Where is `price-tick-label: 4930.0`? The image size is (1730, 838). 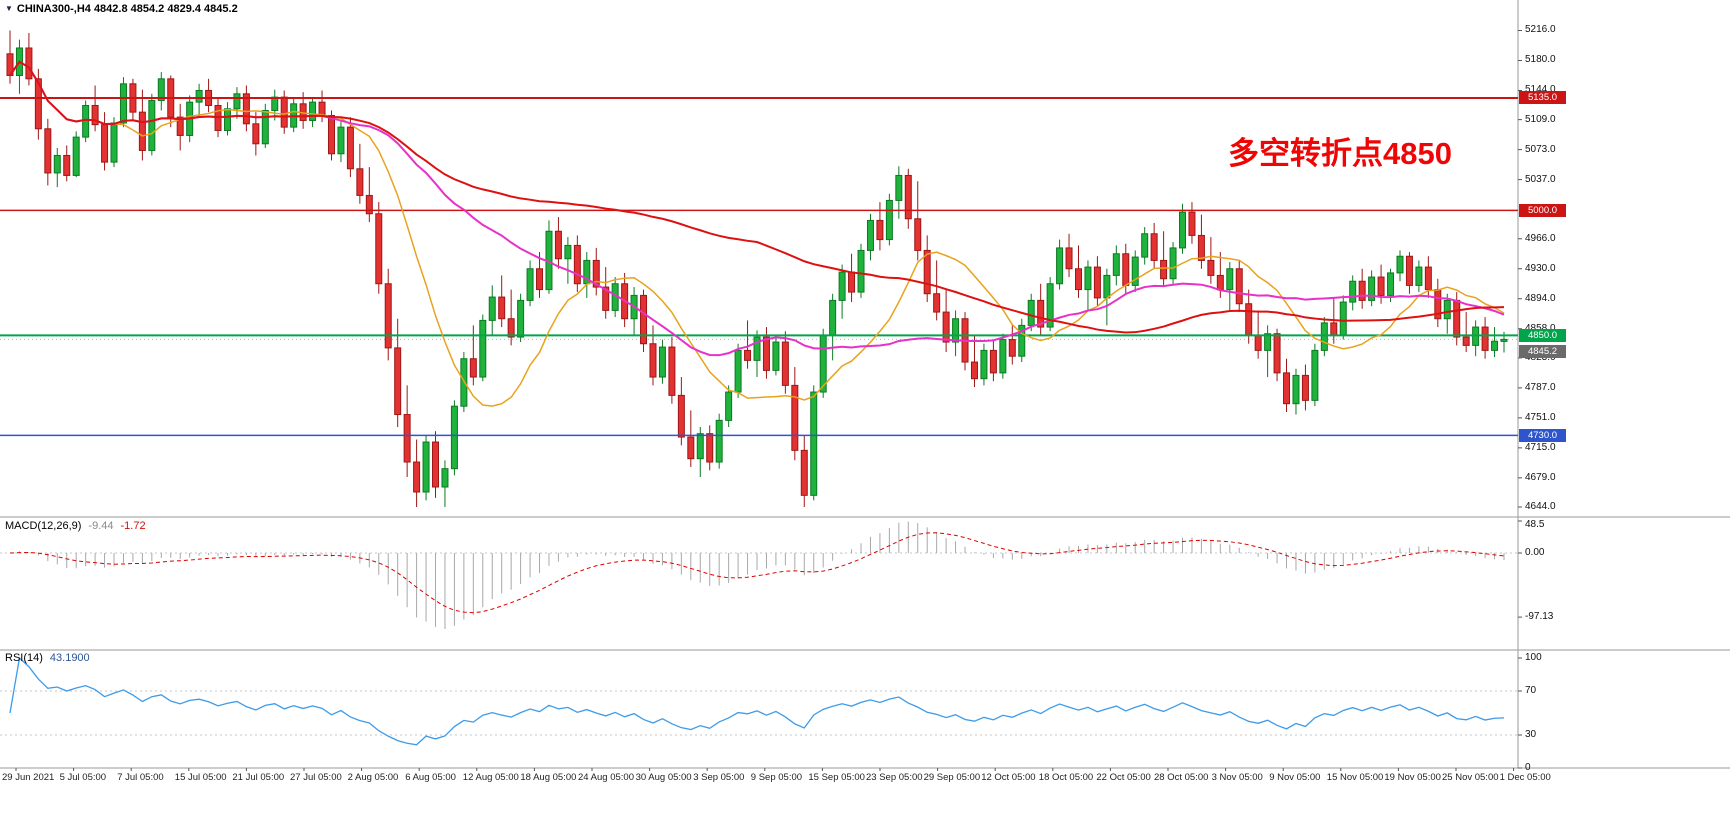
price-tick-label: 4930.0 is located at coordinates (1540, 268).